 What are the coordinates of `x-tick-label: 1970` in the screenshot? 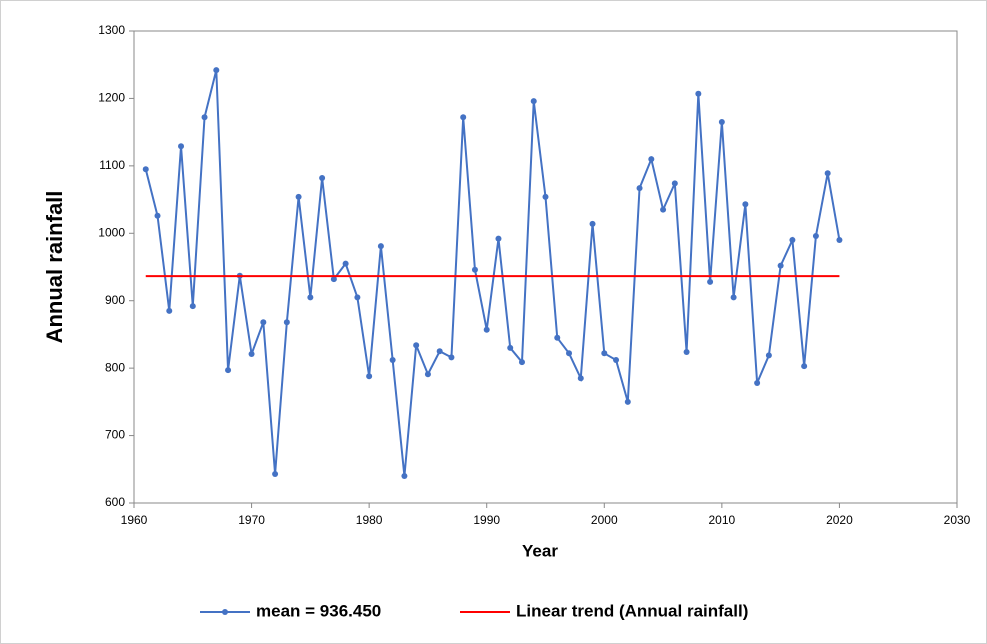 It's located at (251, 520).